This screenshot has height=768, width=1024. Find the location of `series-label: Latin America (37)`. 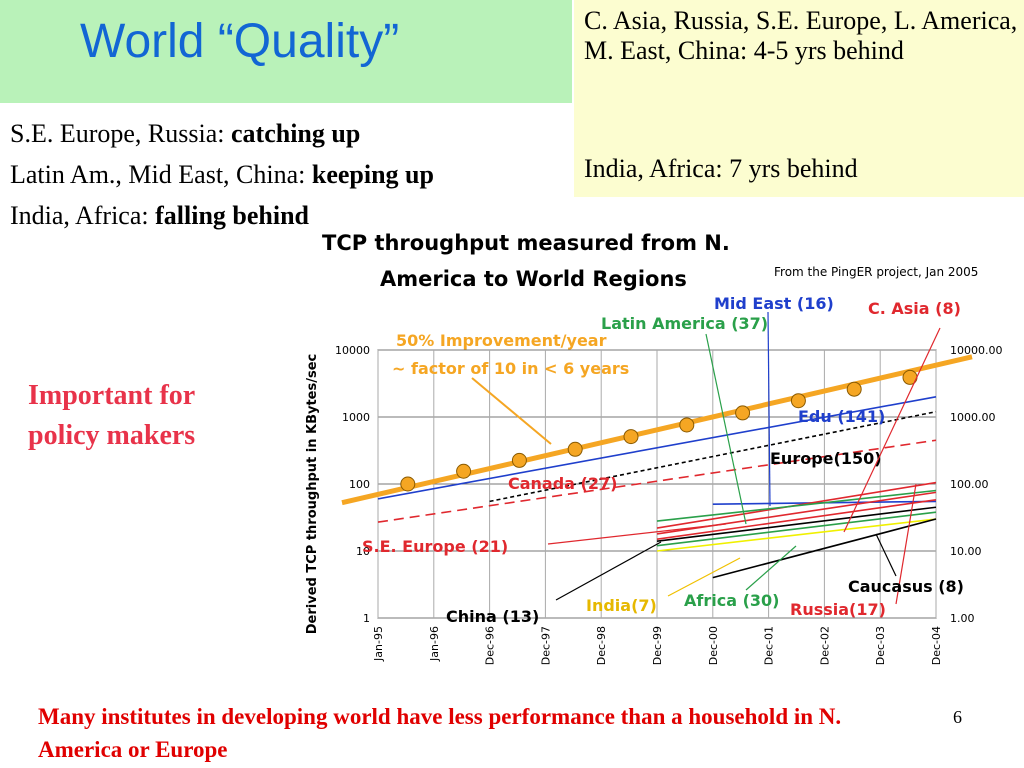

series-label: Latin America (37) is located at coordinates (684, 323).